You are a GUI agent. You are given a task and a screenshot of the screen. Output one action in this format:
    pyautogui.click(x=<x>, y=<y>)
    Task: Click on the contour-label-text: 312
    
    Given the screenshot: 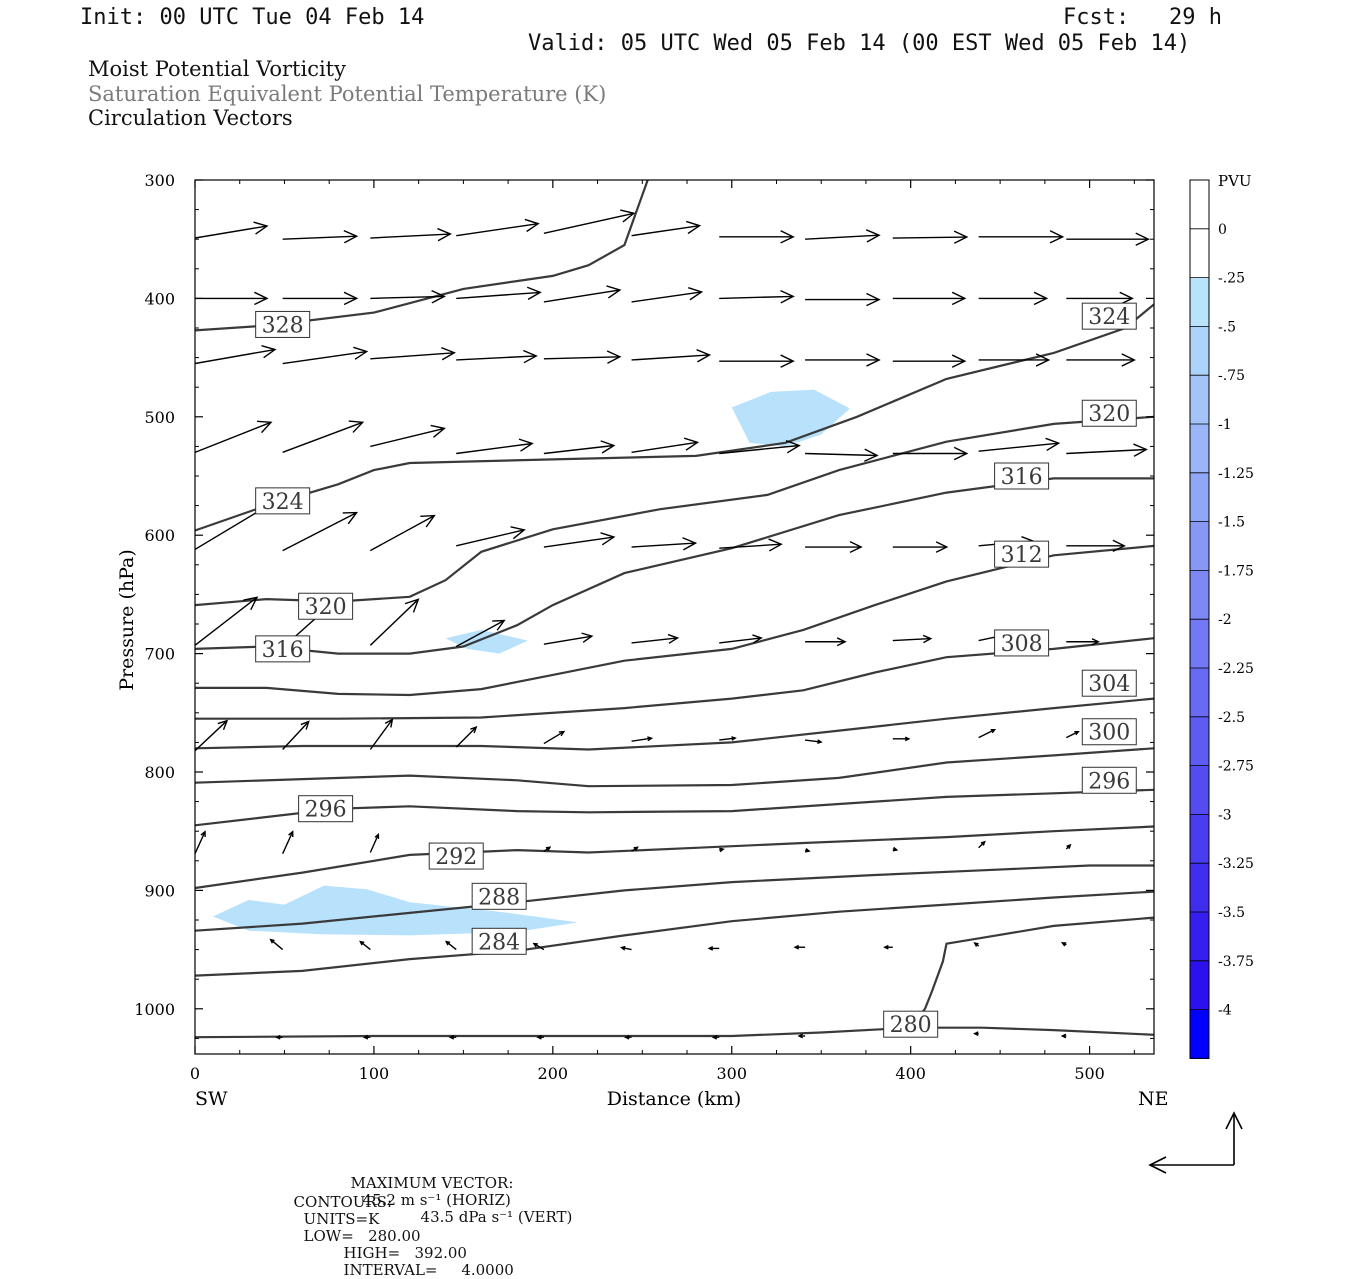 What is the action you would take?
    pyautogui.click(x=1022, y=555)
    